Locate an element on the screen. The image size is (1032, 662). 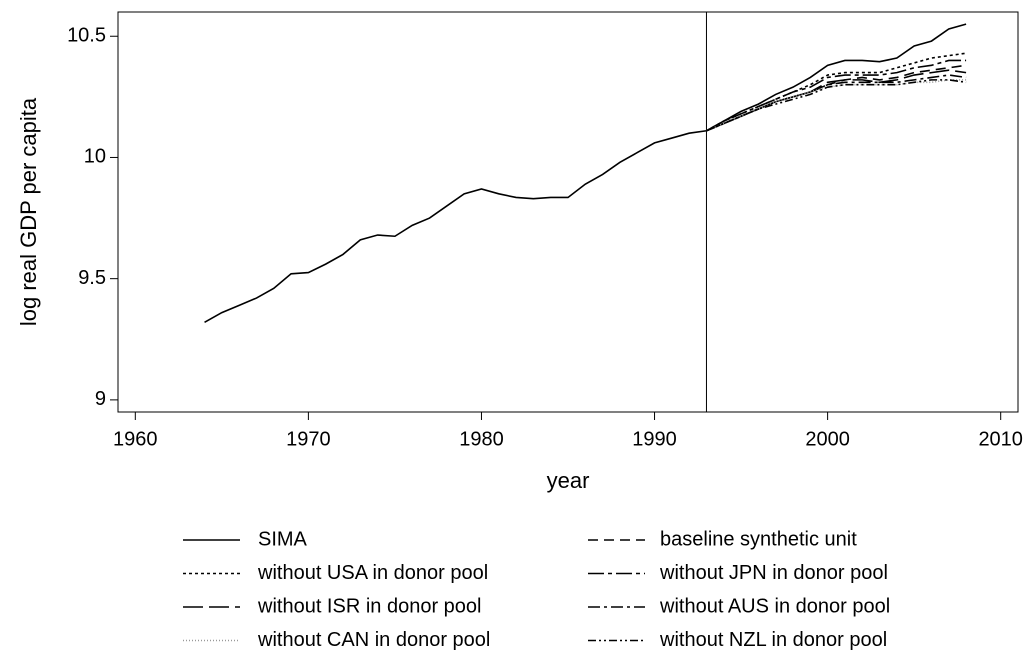
y-tick-label: 10 is located at coordinates (95, 157).